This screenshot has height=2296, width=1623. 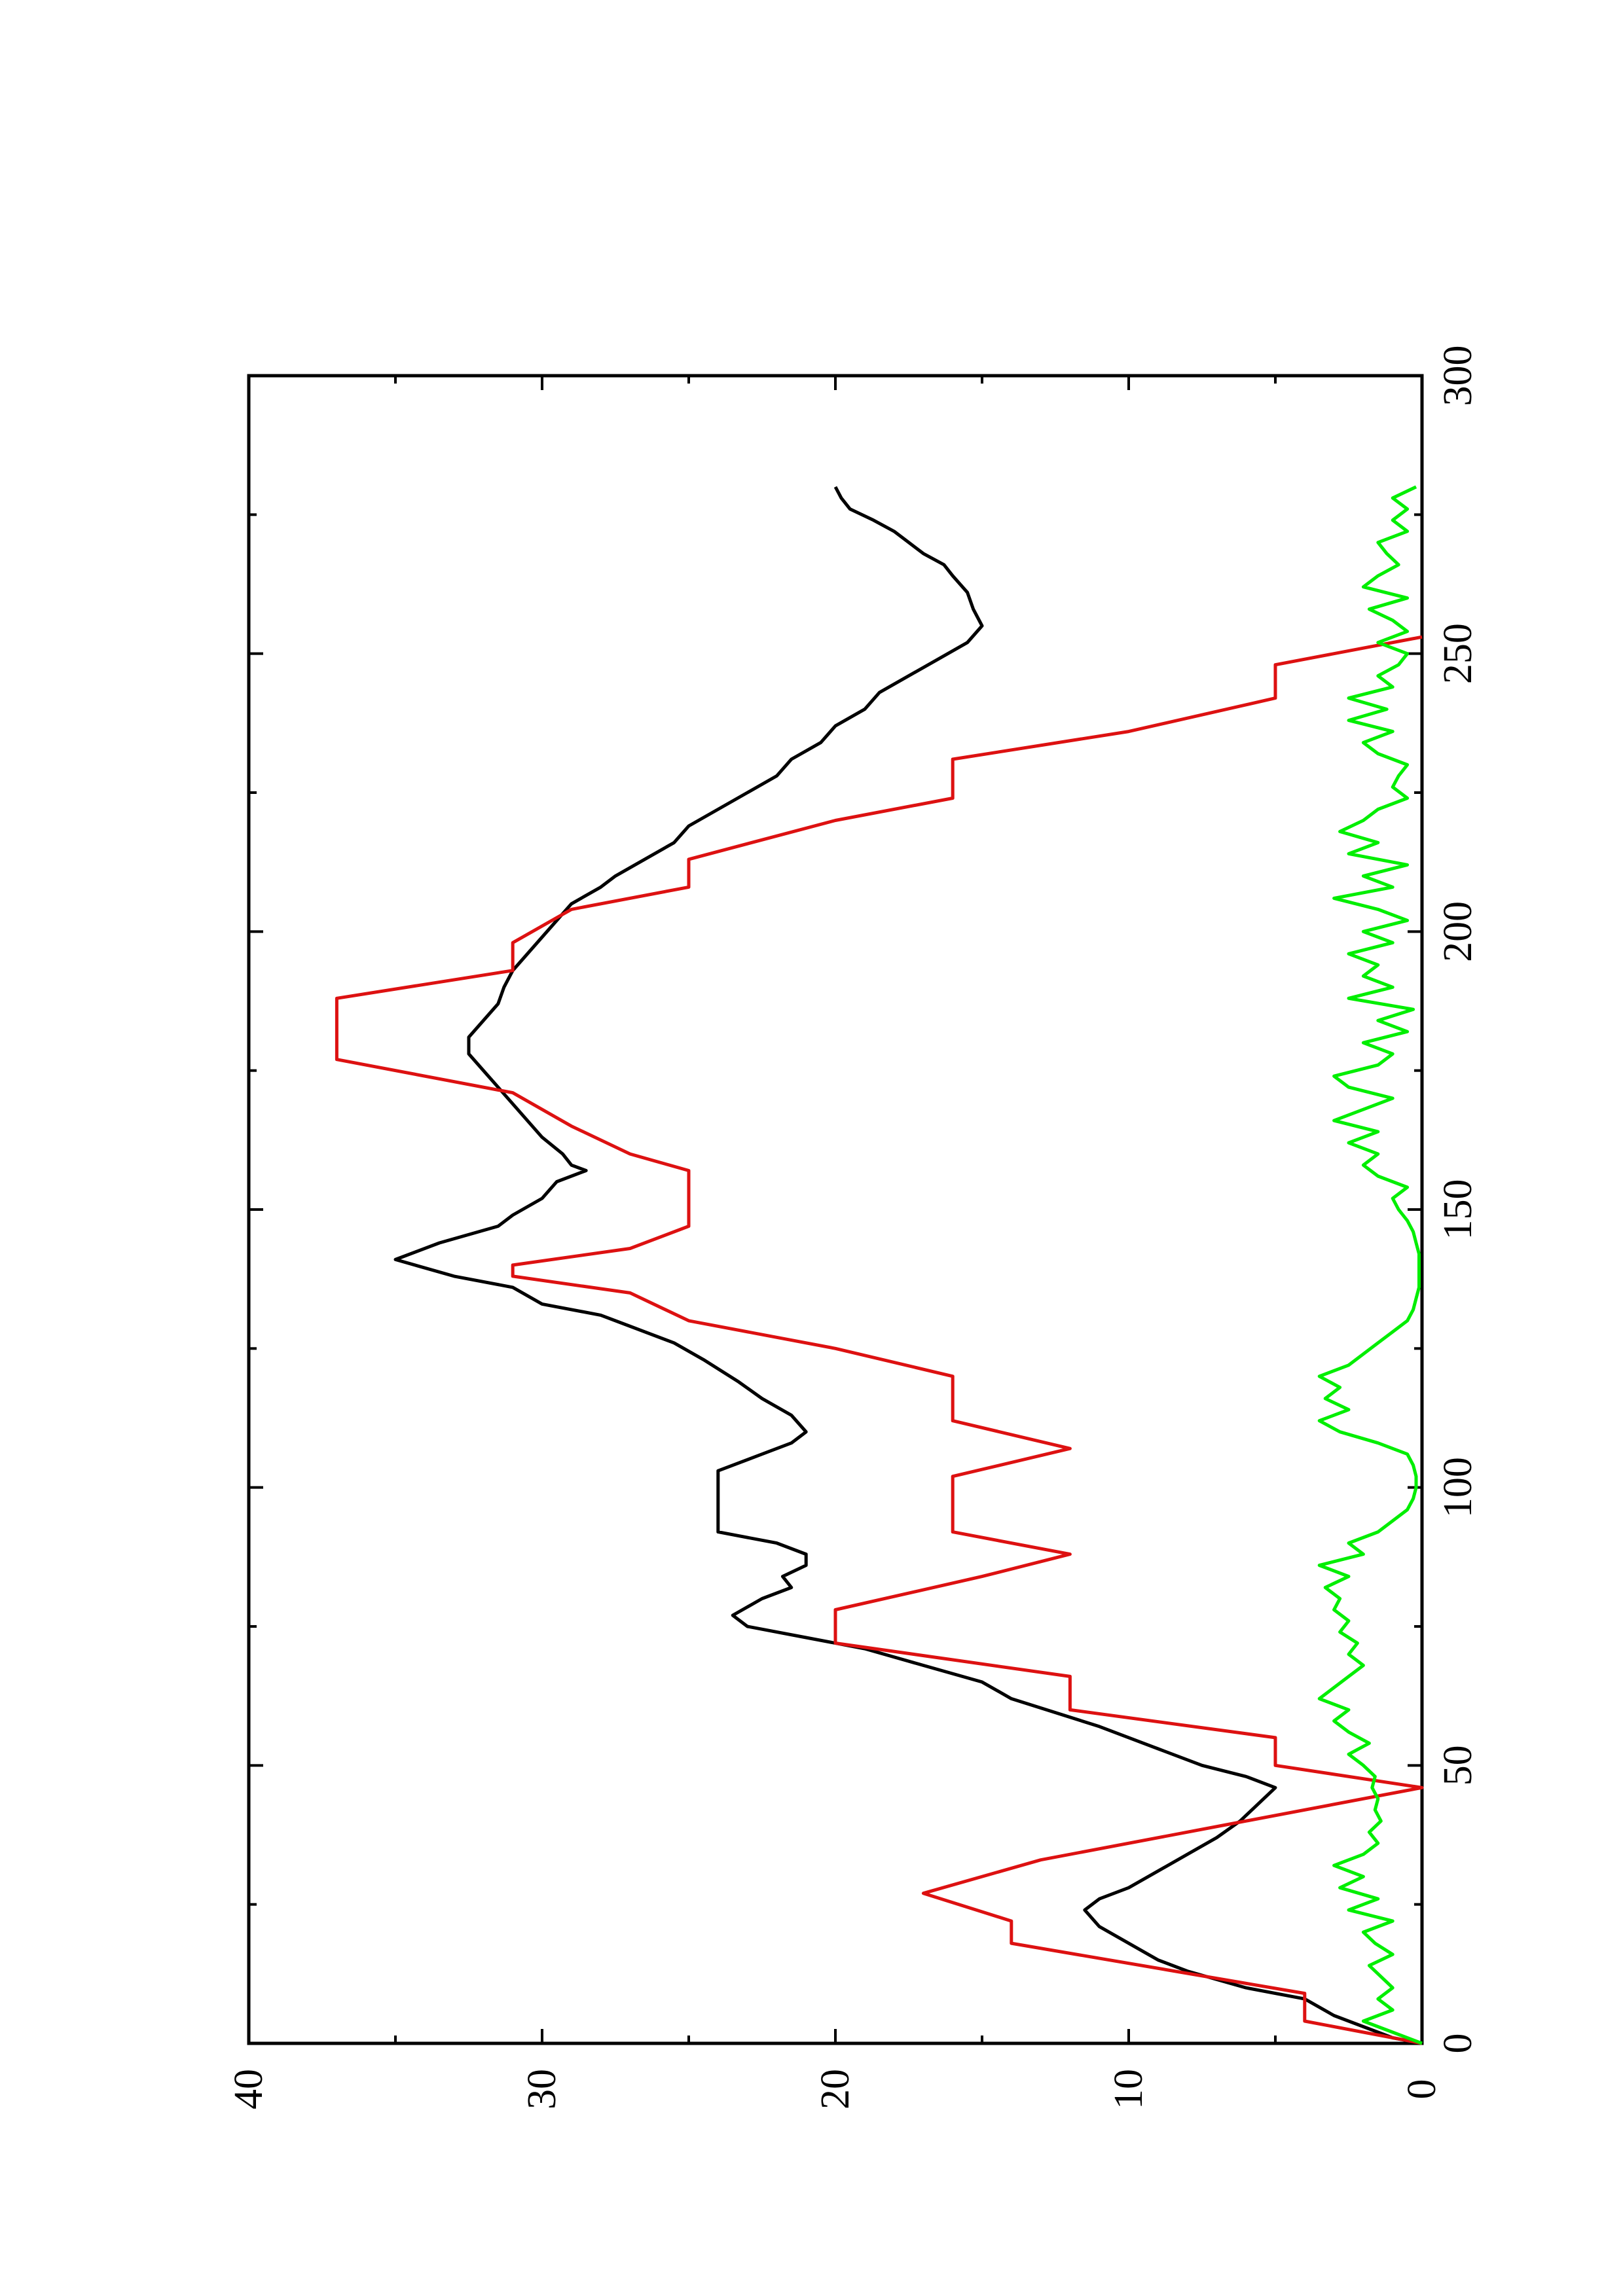 What do you see at coordinates (1458, 1765) in the screenshot?
I see `x-tick-label: 50` at bounding box center [1458, 1765].